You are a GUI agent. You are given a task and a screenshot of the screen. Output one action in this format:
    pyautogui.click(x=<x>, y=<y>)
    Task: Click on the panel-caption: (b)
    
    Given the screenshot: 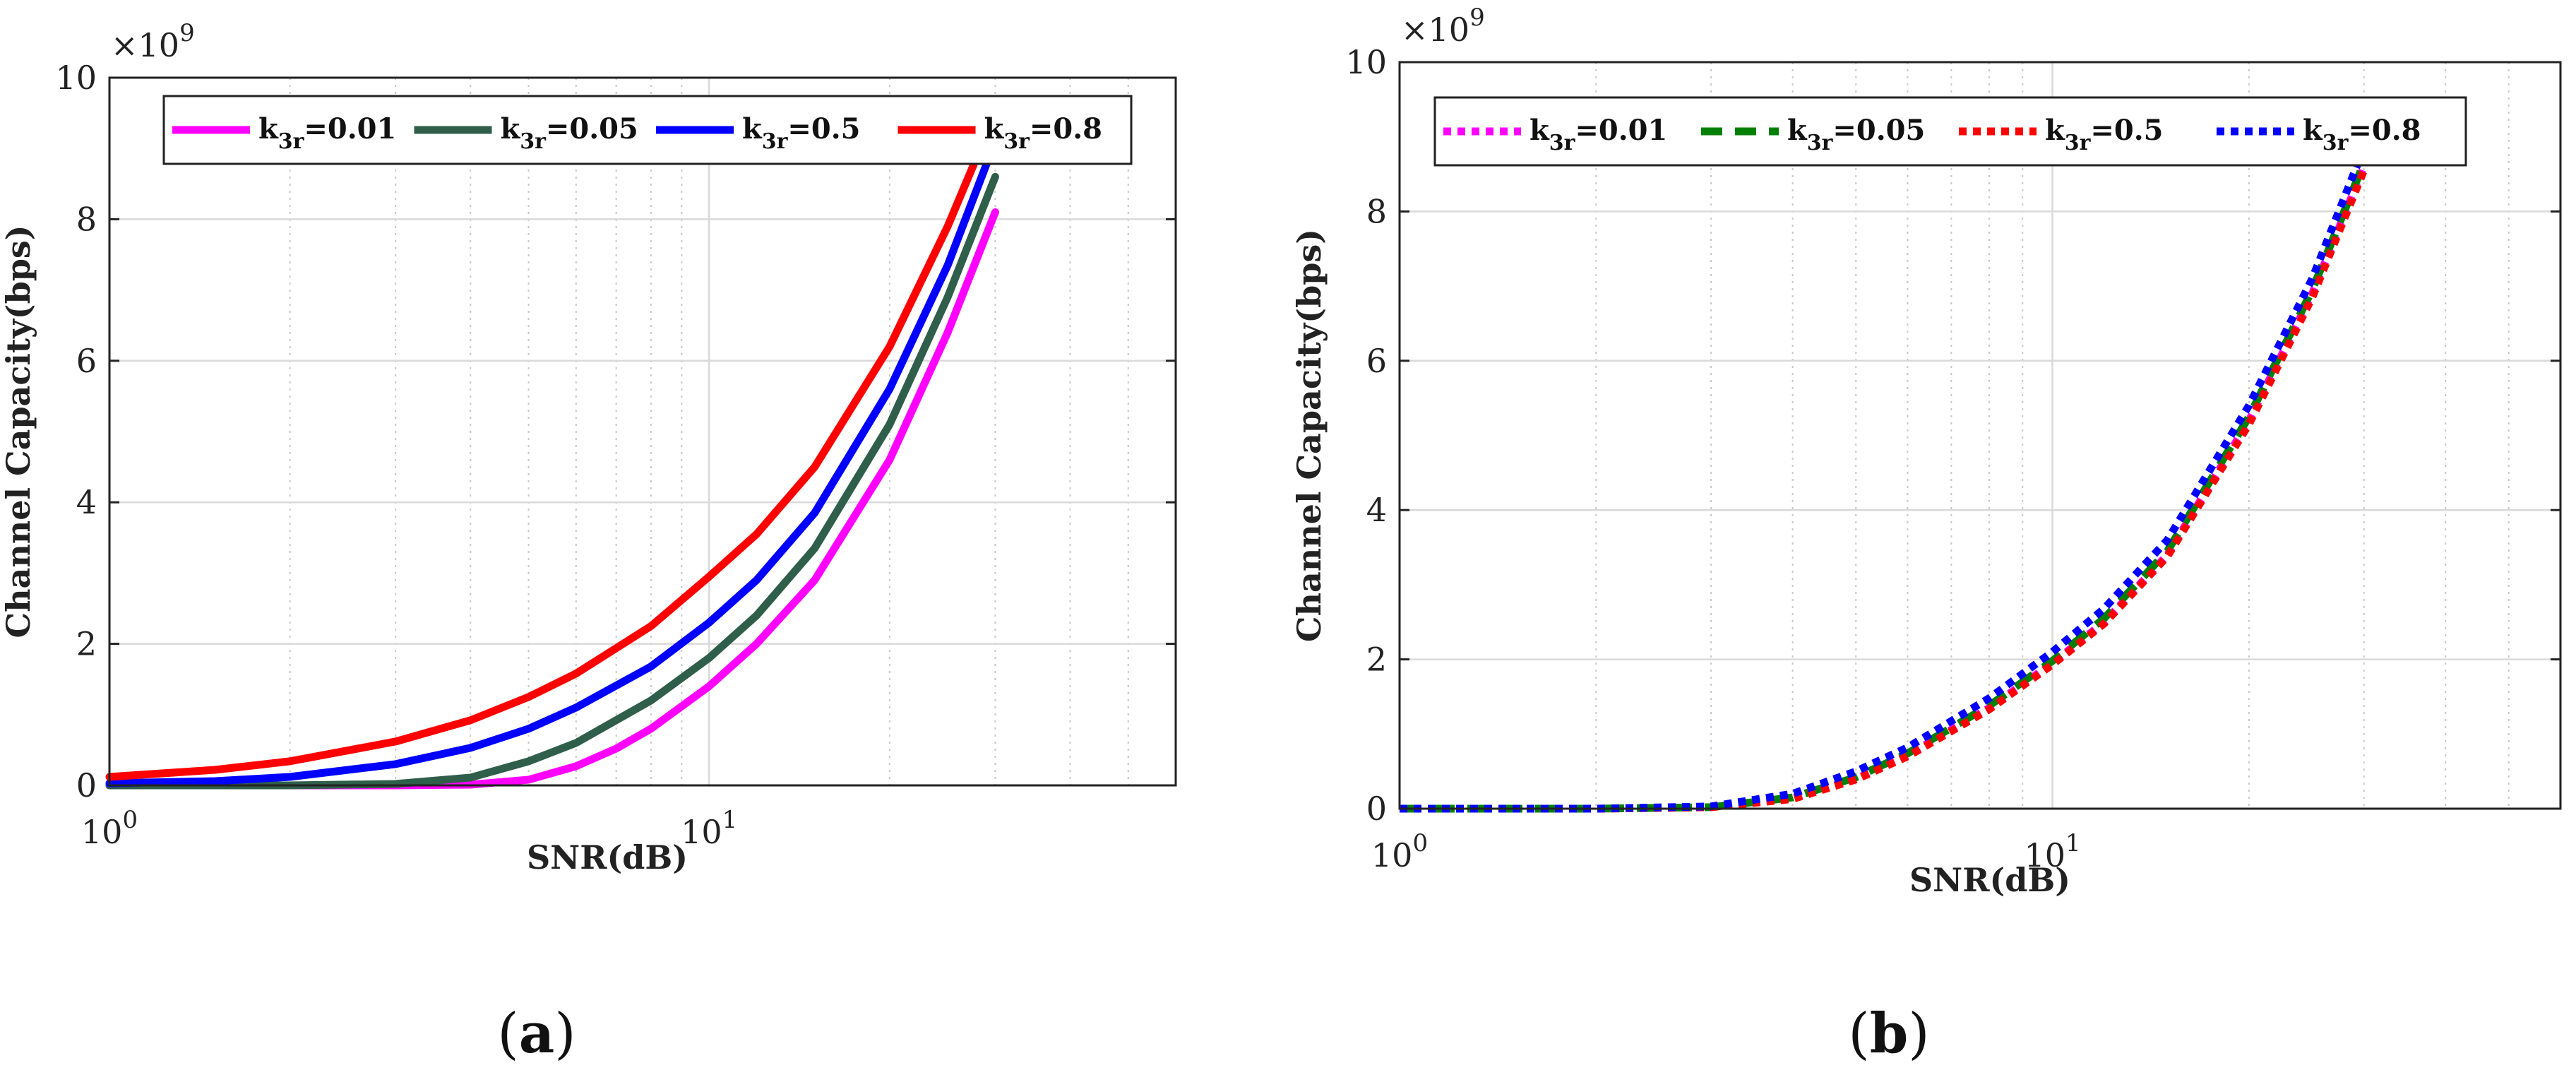 What is the action you would take?
    pyautogui.click(x=1888, y=1033)
    